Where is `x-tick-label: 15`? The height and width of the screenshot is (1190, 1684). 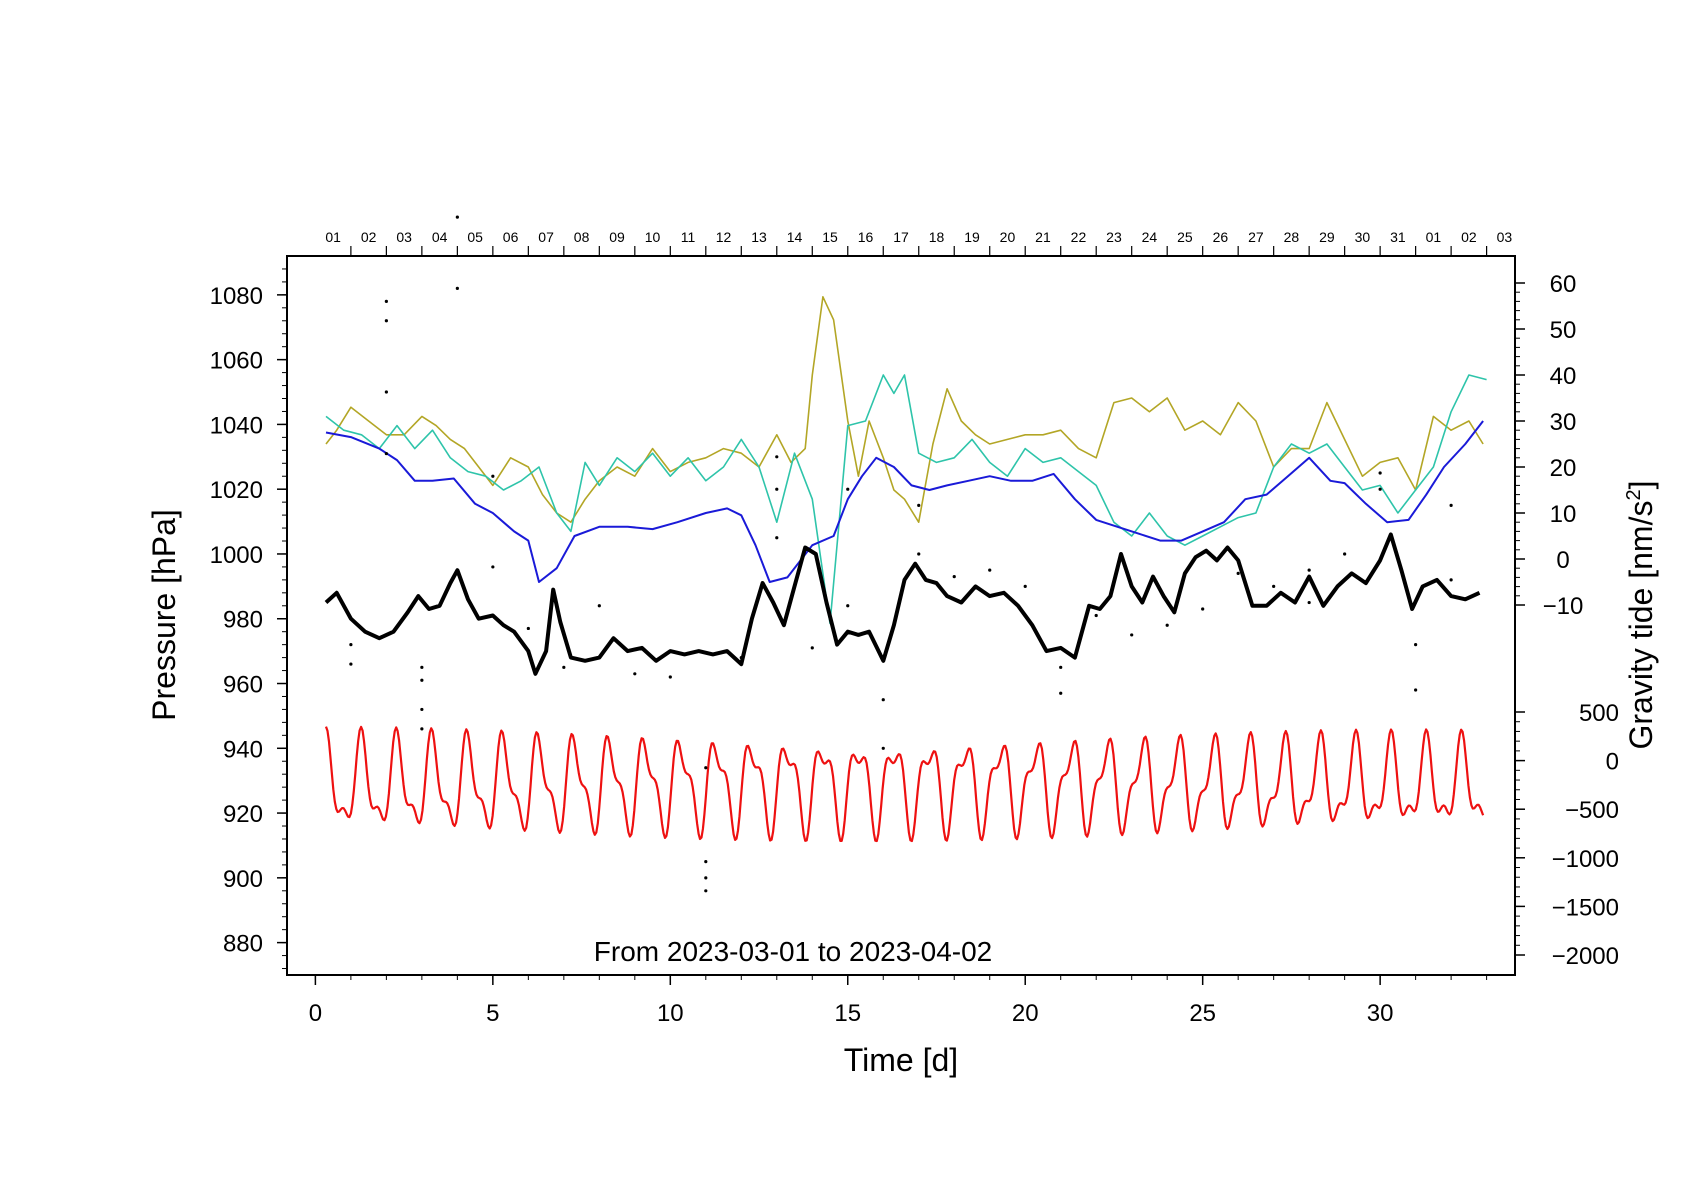
x-tick-label: 15 is located at coordinates (847, 1013).